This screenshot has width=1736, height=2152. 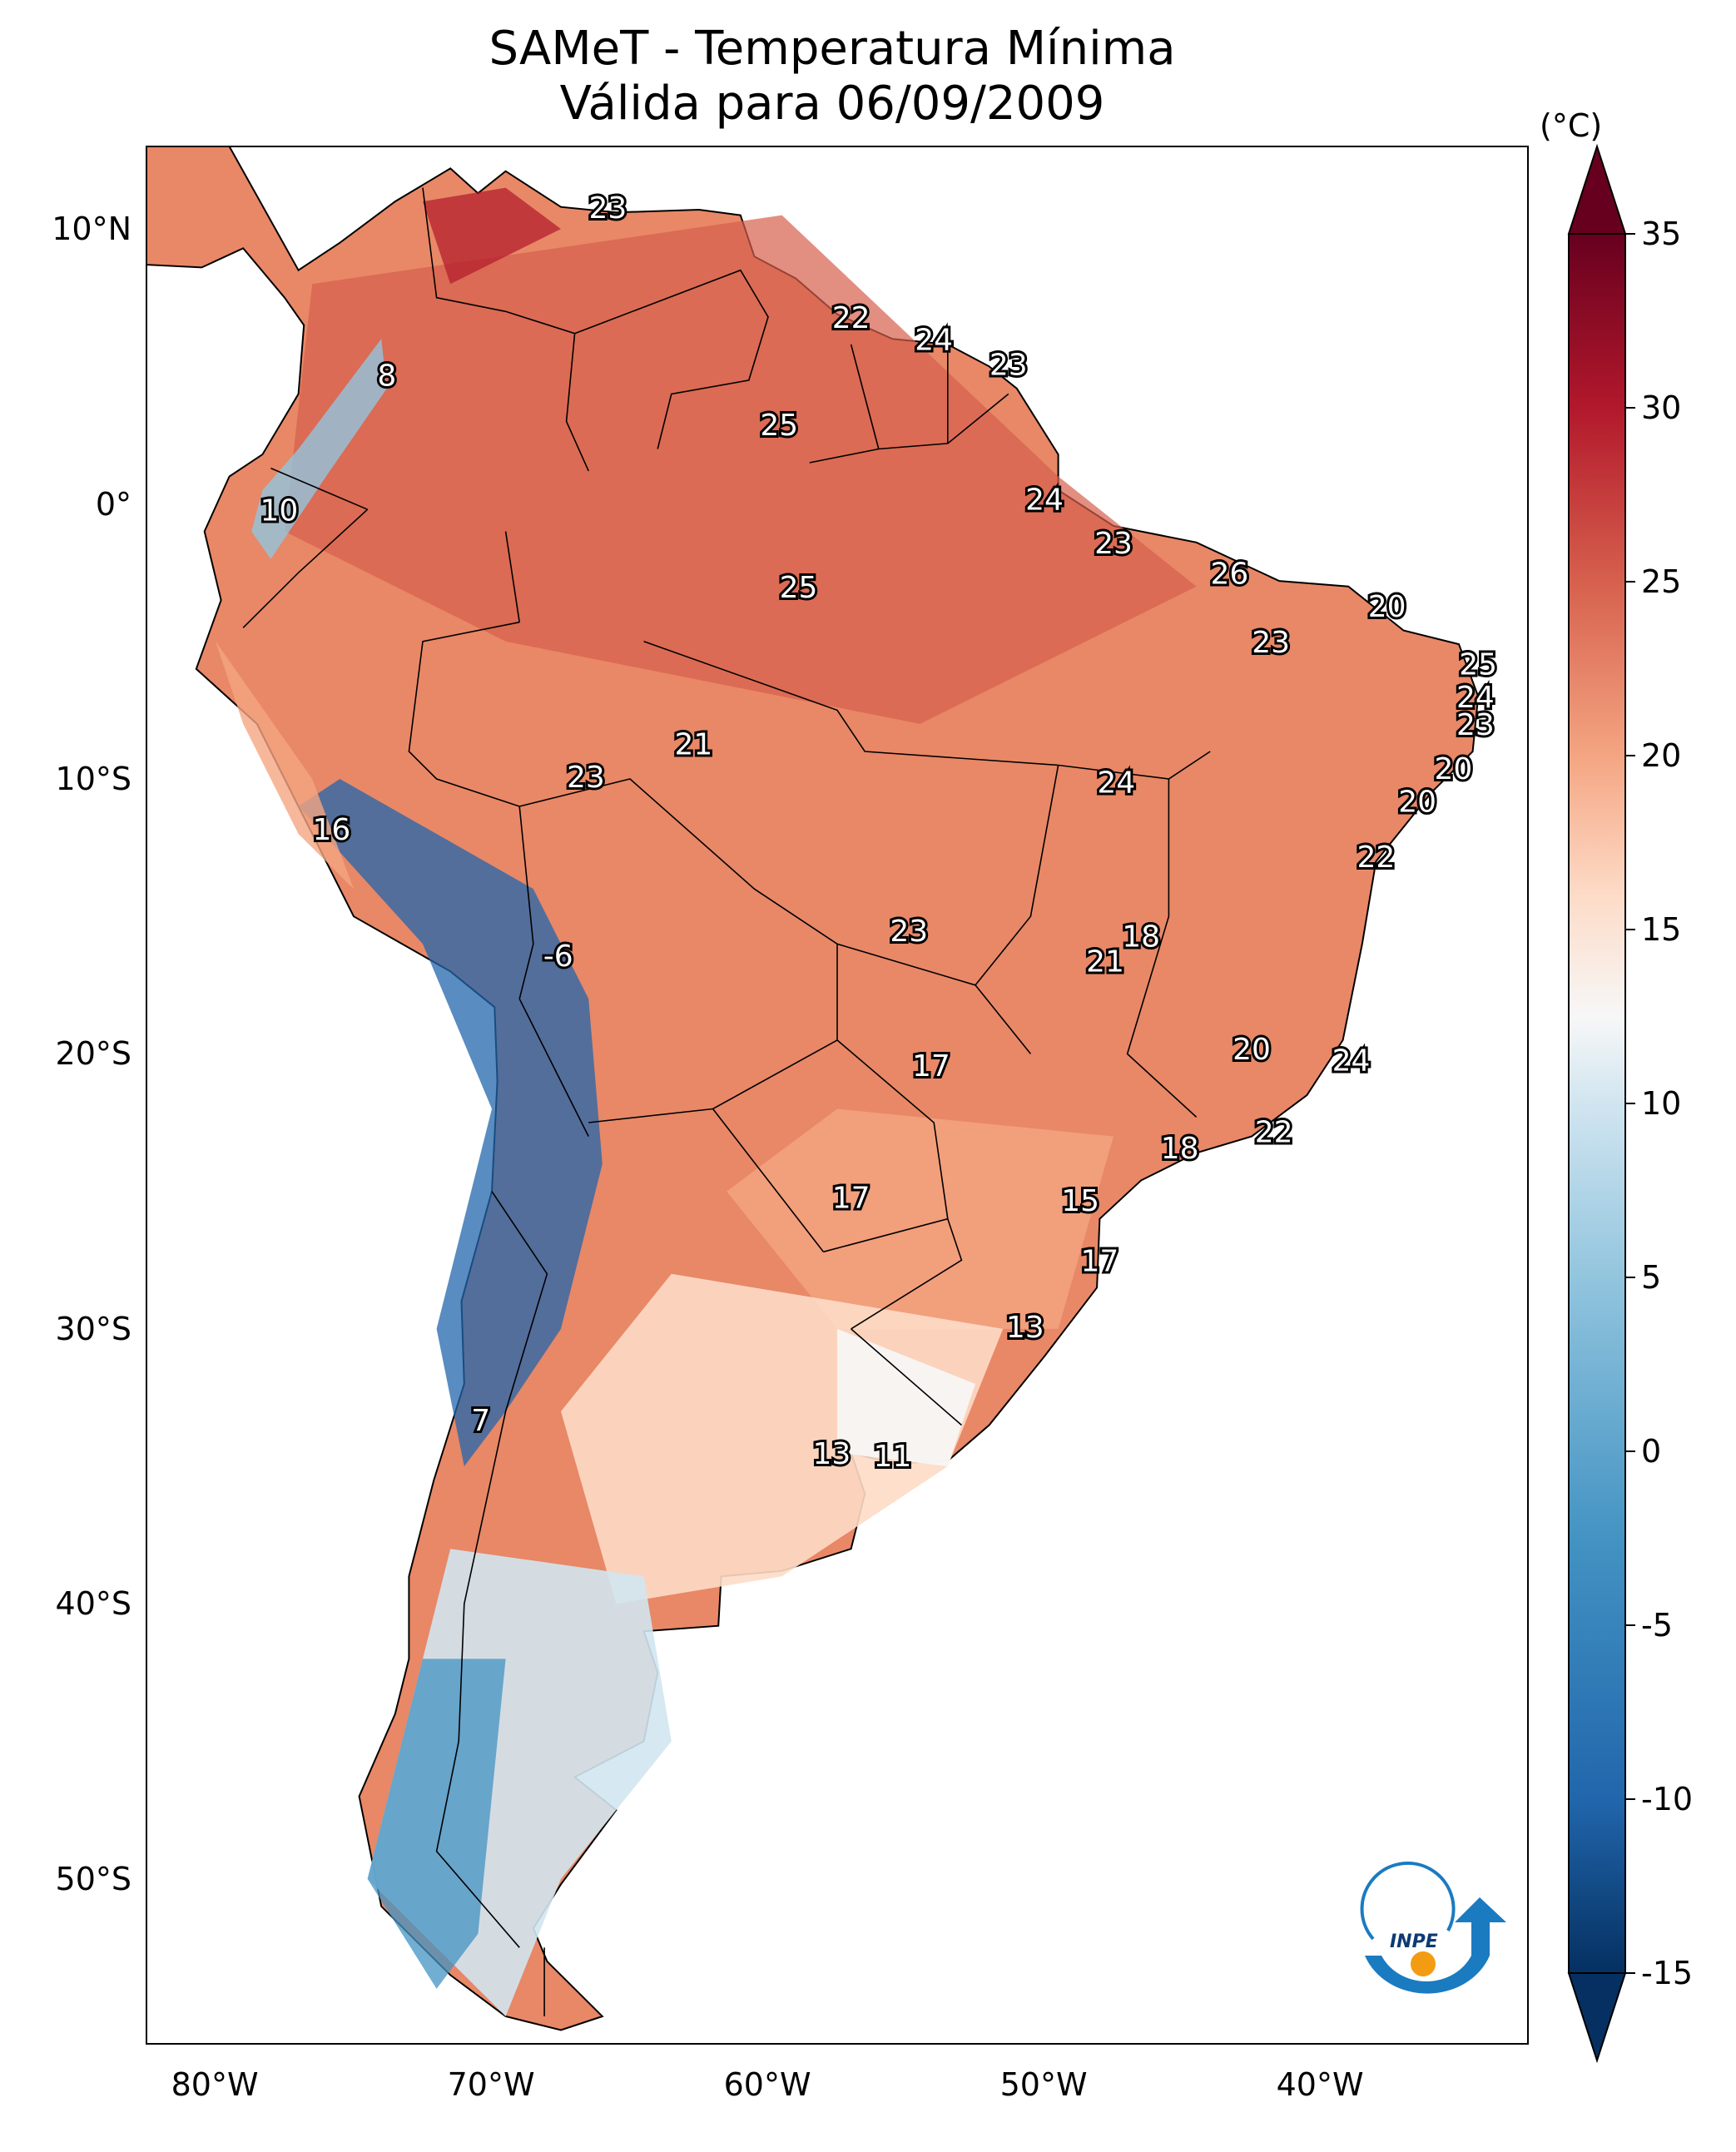 What do you see at coordinates (1661, 581) in the screenshot?
I see `colorbar-tick-label: 25` at bounding box center [1661, 581].